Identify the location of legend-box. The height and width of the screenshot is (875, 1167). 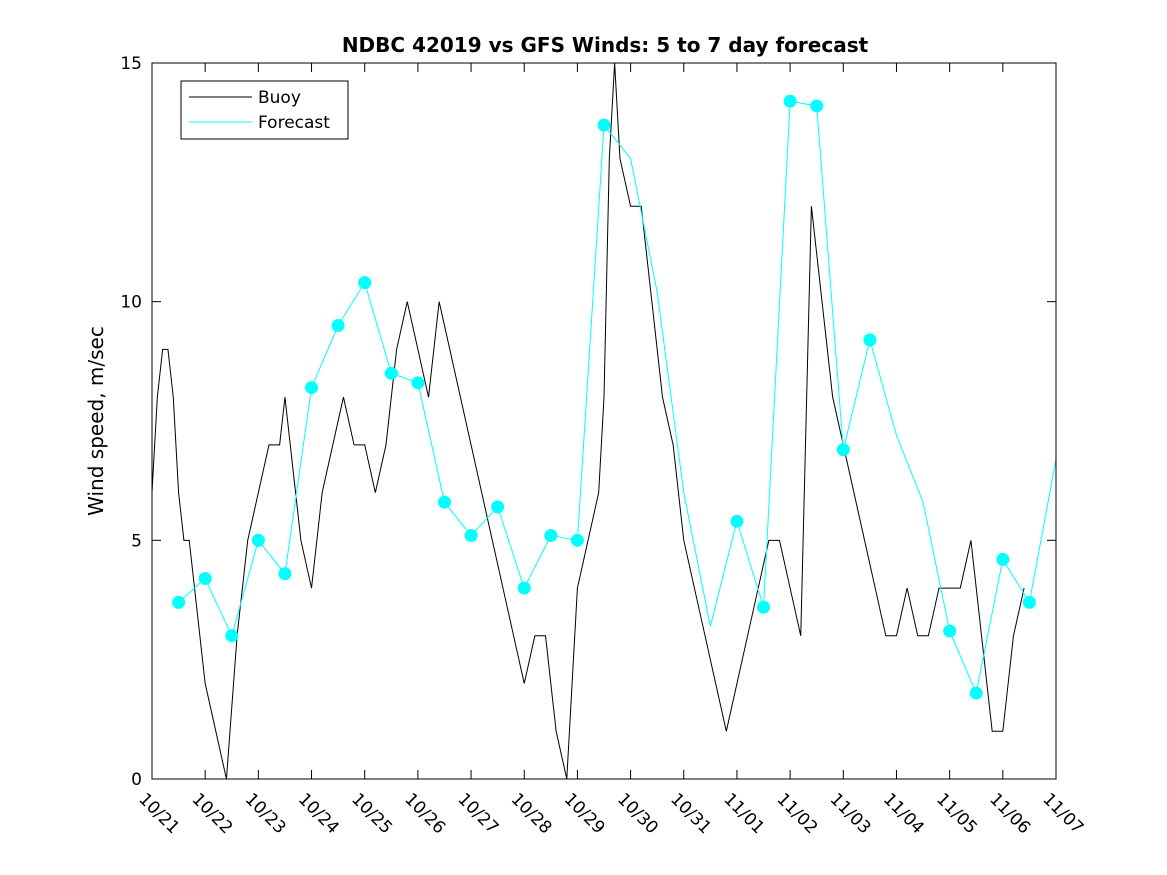
(264, 110).